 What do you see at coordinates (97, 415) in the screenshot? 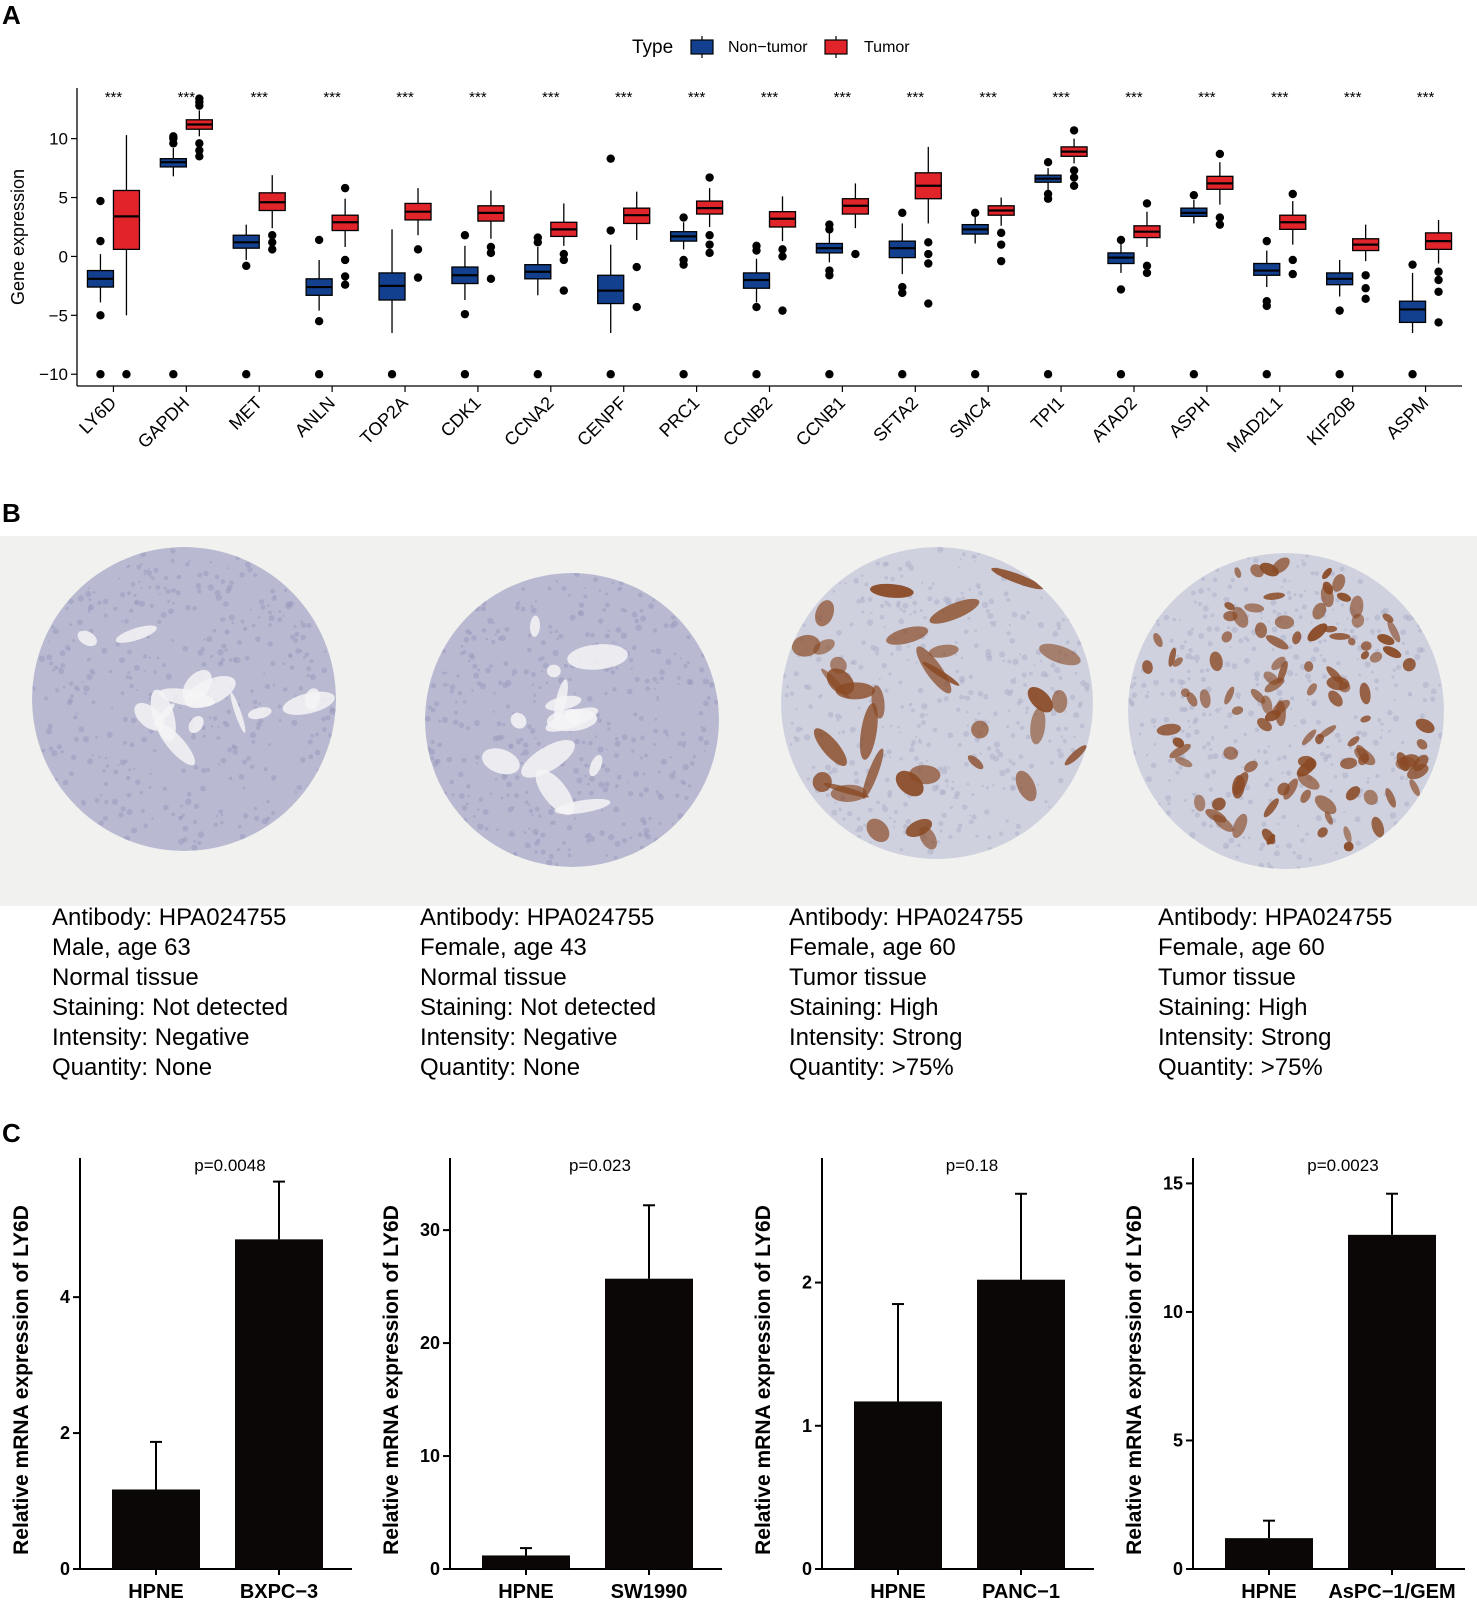
I see `x-tick-label: LY6D` at bounding box center [97, 415].